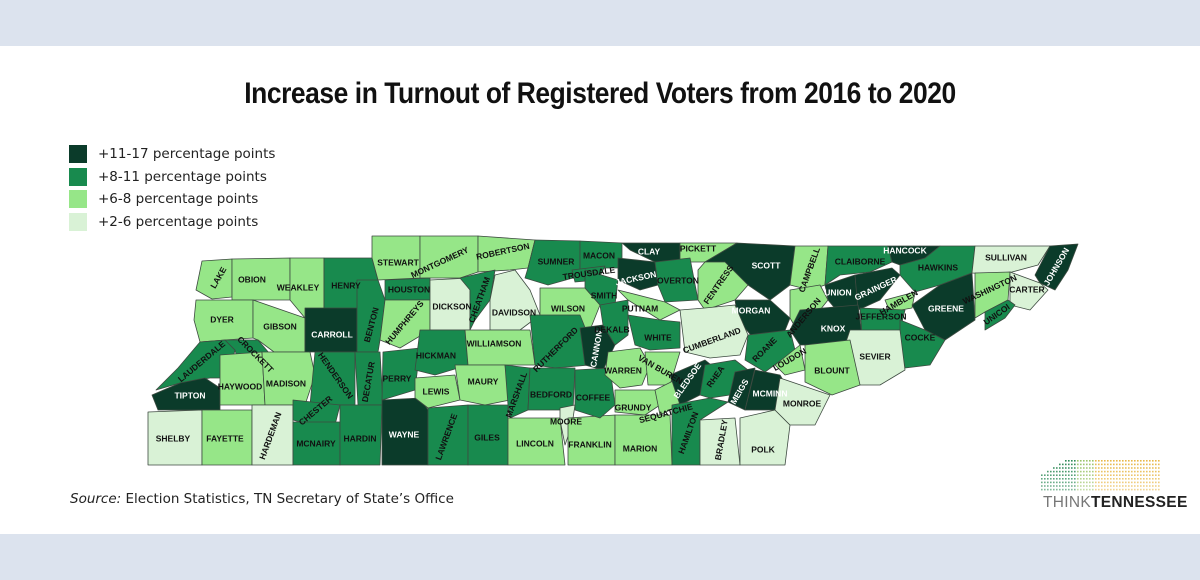  I want to click on county-lake, so click(214, 279).